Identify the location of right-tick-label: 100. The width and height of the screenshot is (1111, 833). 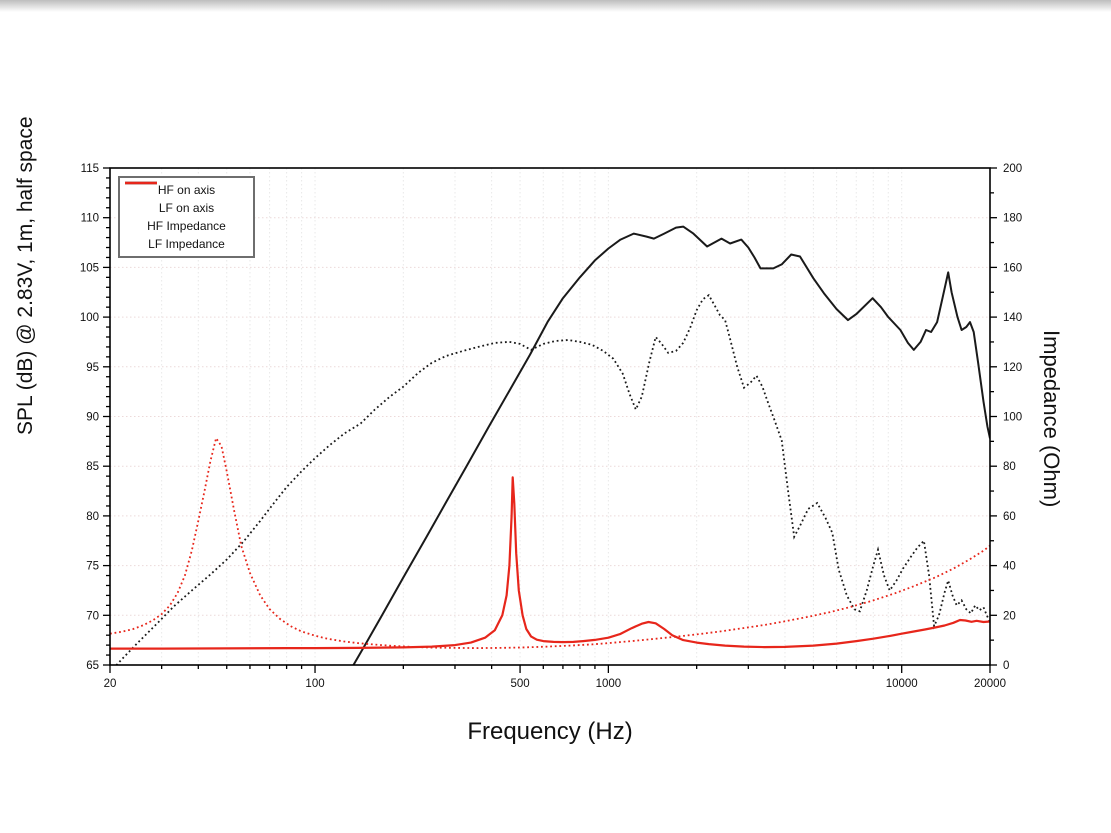
(1012, 418).